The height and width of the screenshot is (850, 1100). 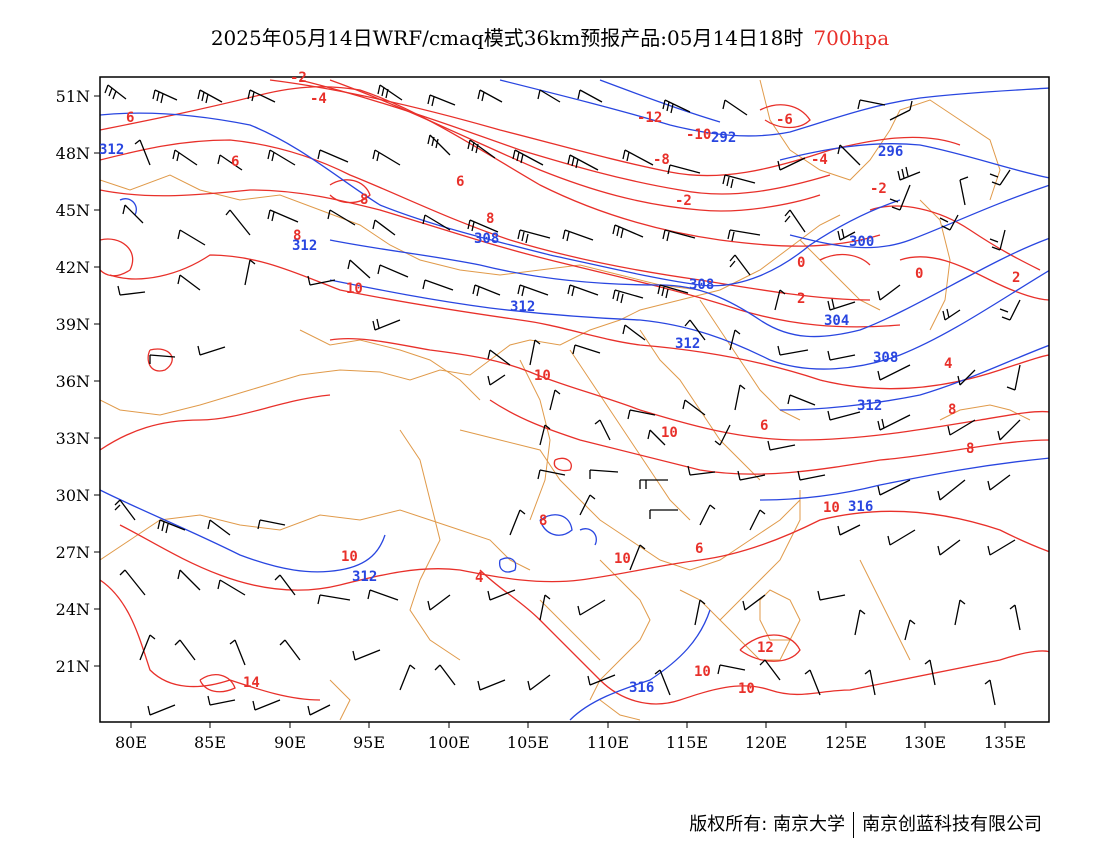 I want to click on y-tick-label: 45N, so click(x=73, y=210).